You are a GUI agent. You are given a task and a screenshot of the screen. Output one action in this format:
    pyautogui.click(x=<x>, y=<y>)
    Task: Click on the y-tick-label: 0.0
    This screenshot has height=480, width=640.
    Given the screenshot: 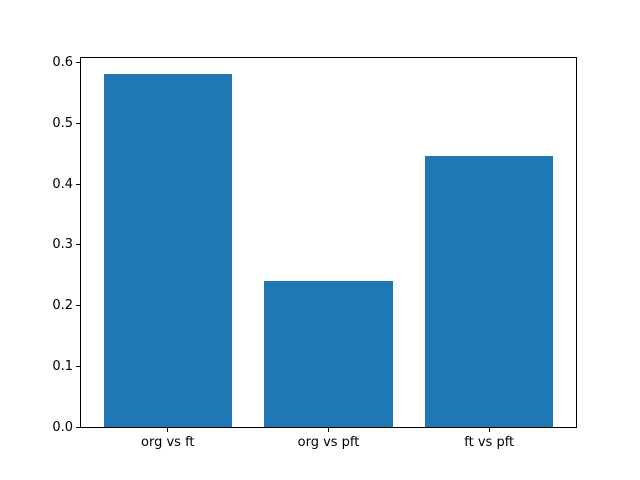 What is the action you would take?
    pyautogui.click(x=62, y=427)
    